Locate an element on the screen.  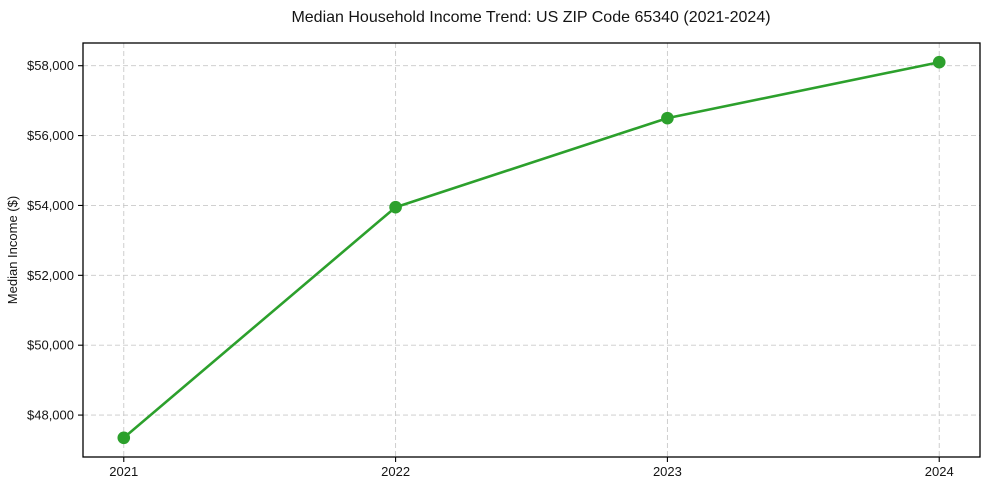
x-tick-label: 2024 is located at coordinates (939, 471).